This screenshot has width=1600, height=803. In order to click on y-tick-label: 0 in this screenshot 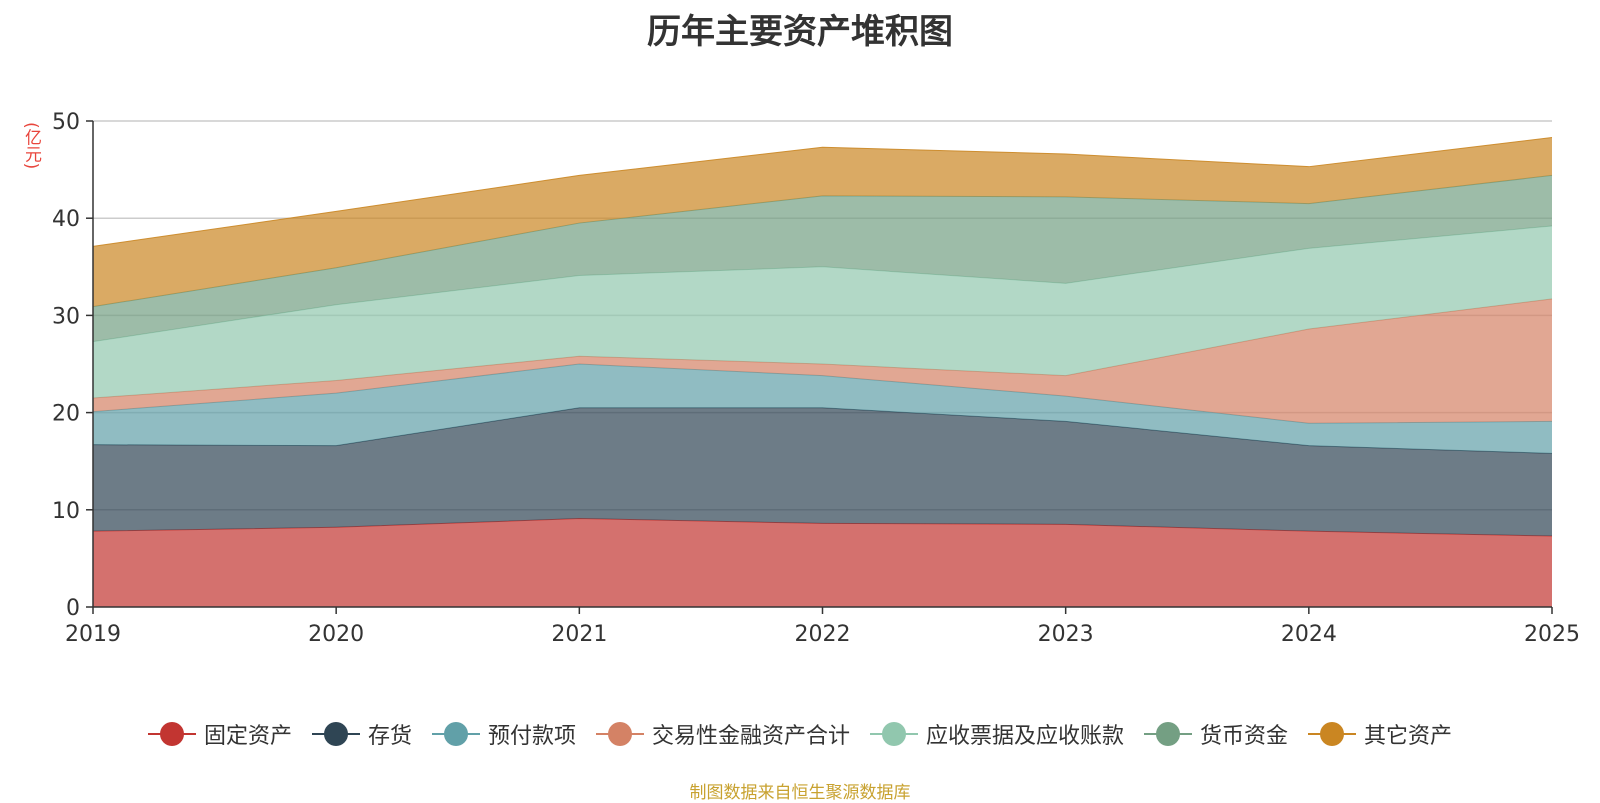, I will do `click(73, 608)`.